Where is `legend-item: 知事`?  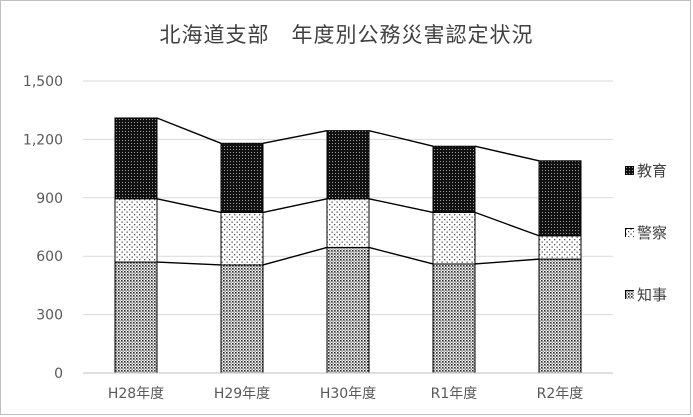 legend-item: 知事 is located at coordinates (646, 294).